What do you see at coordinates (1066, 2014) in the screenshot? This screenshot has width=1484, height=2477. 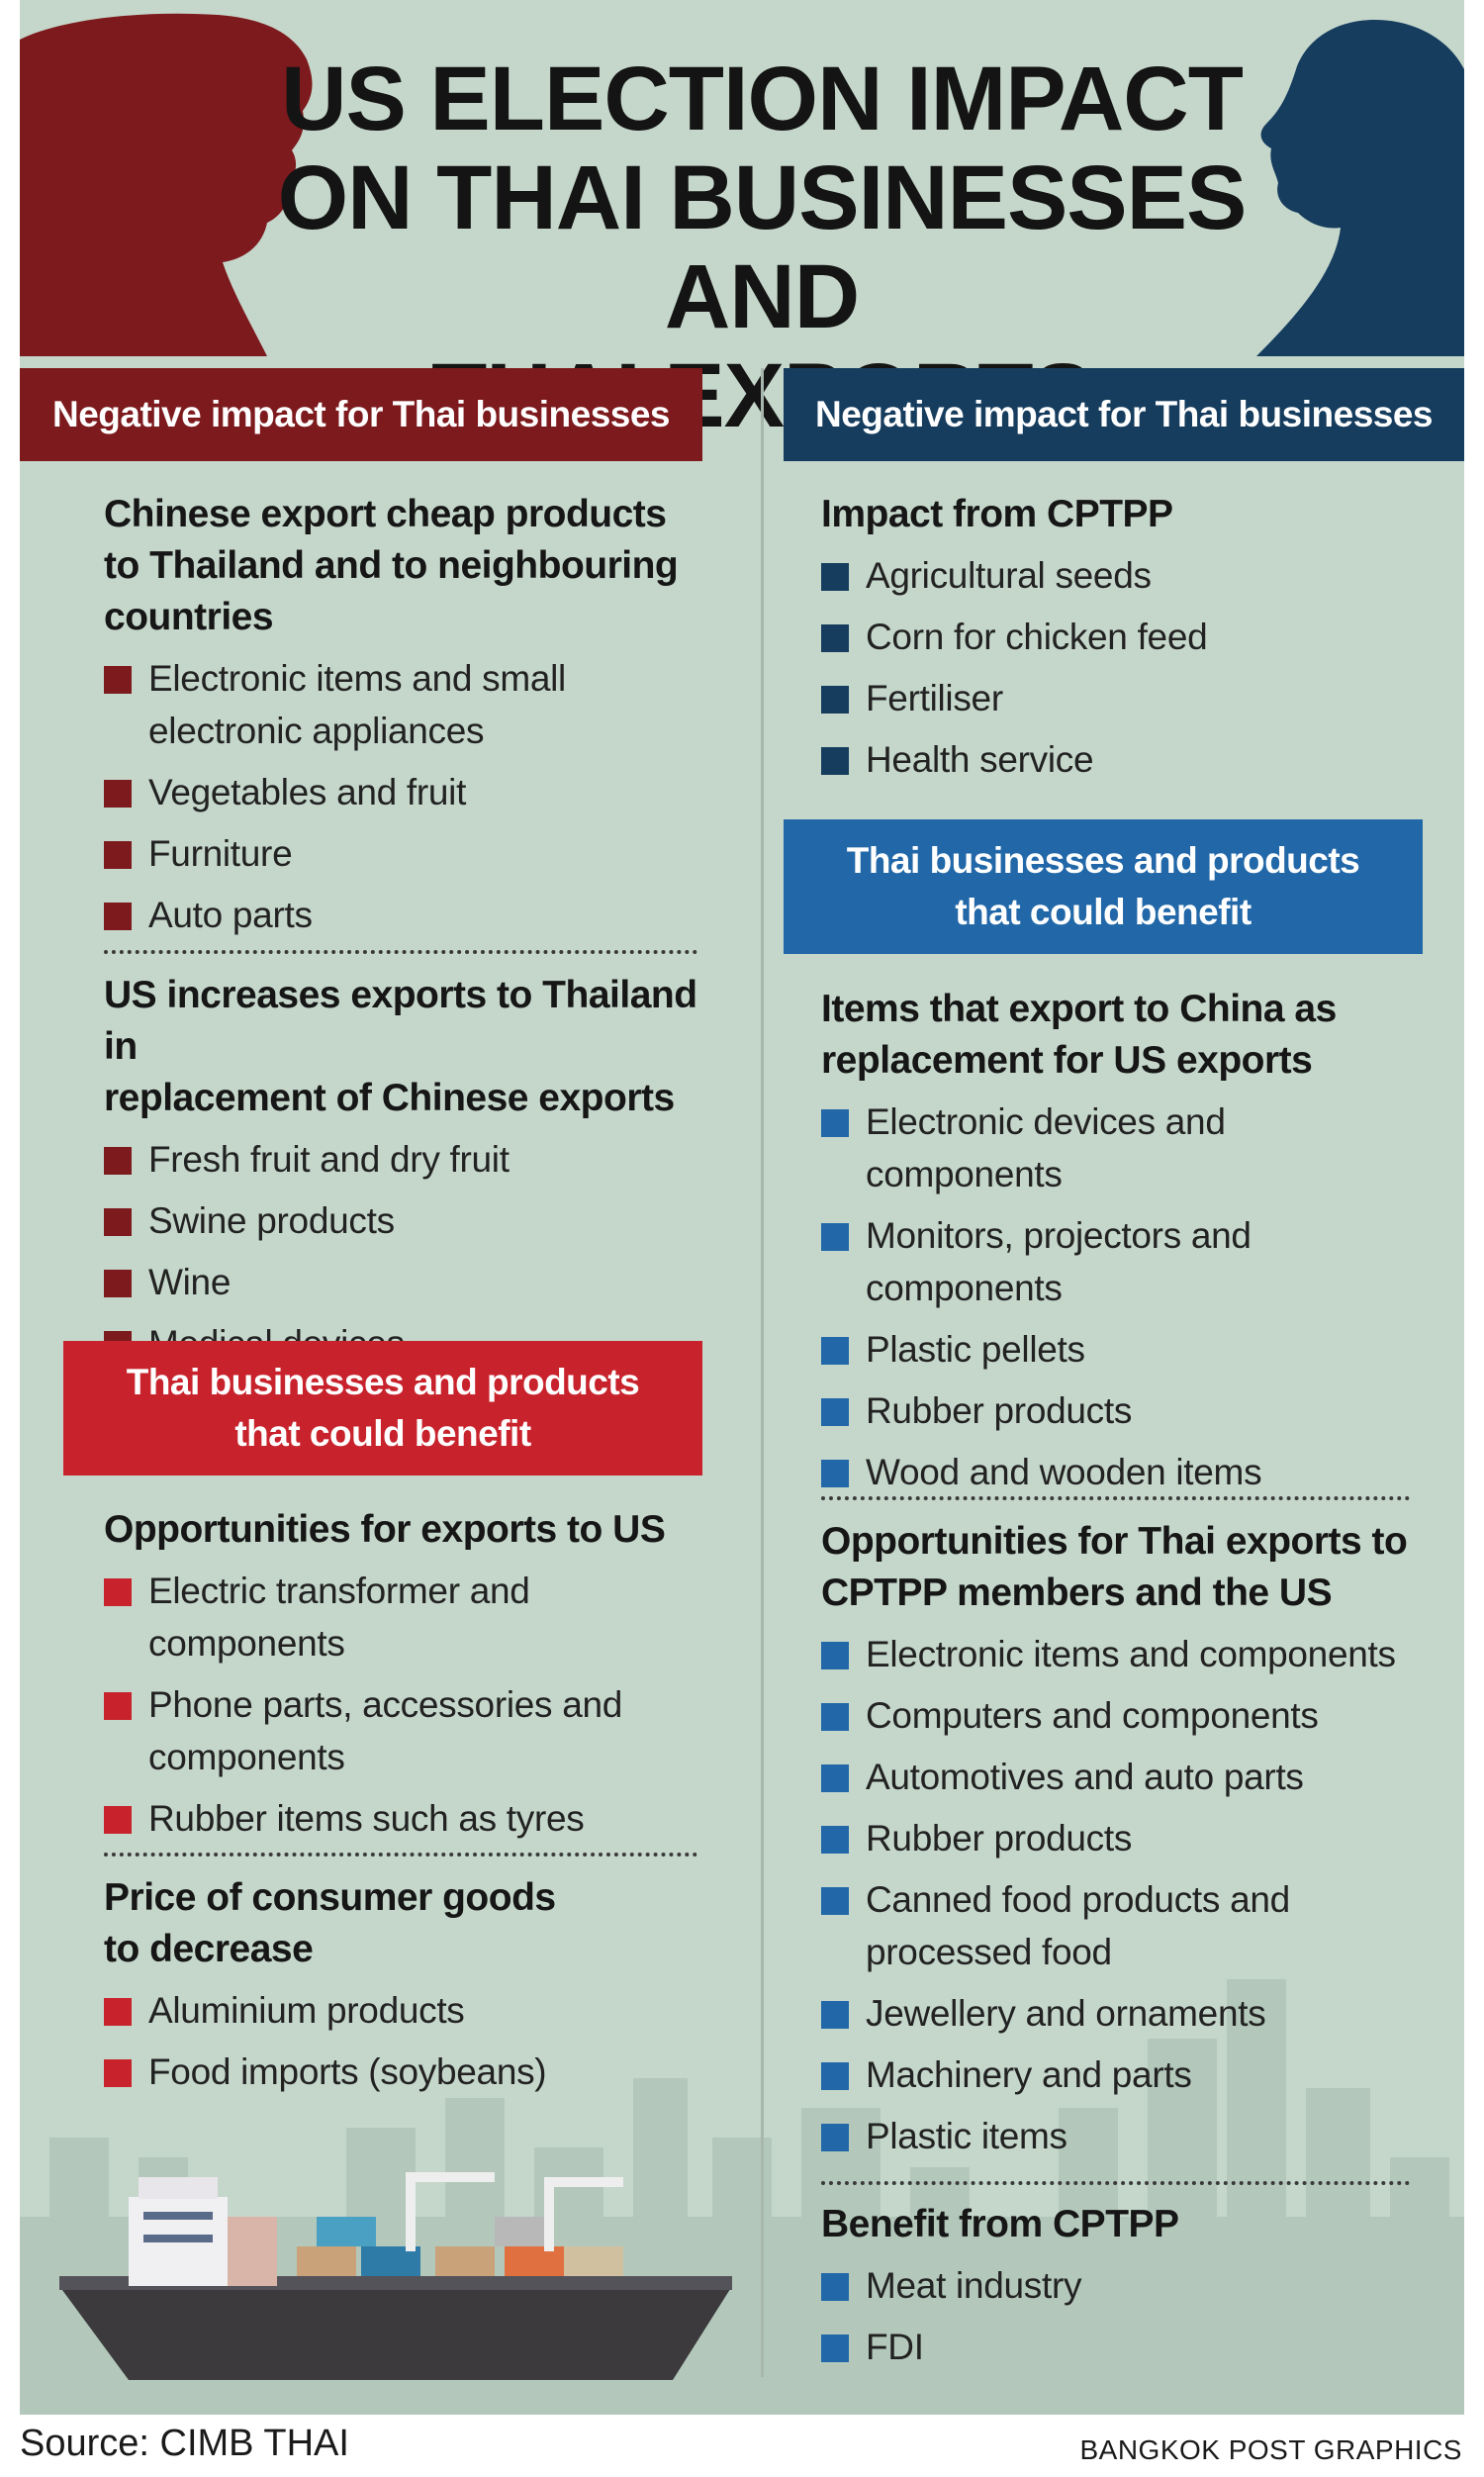 I see `item-line: Jewellery and ornaments` at bounding box center [1066, 2014].